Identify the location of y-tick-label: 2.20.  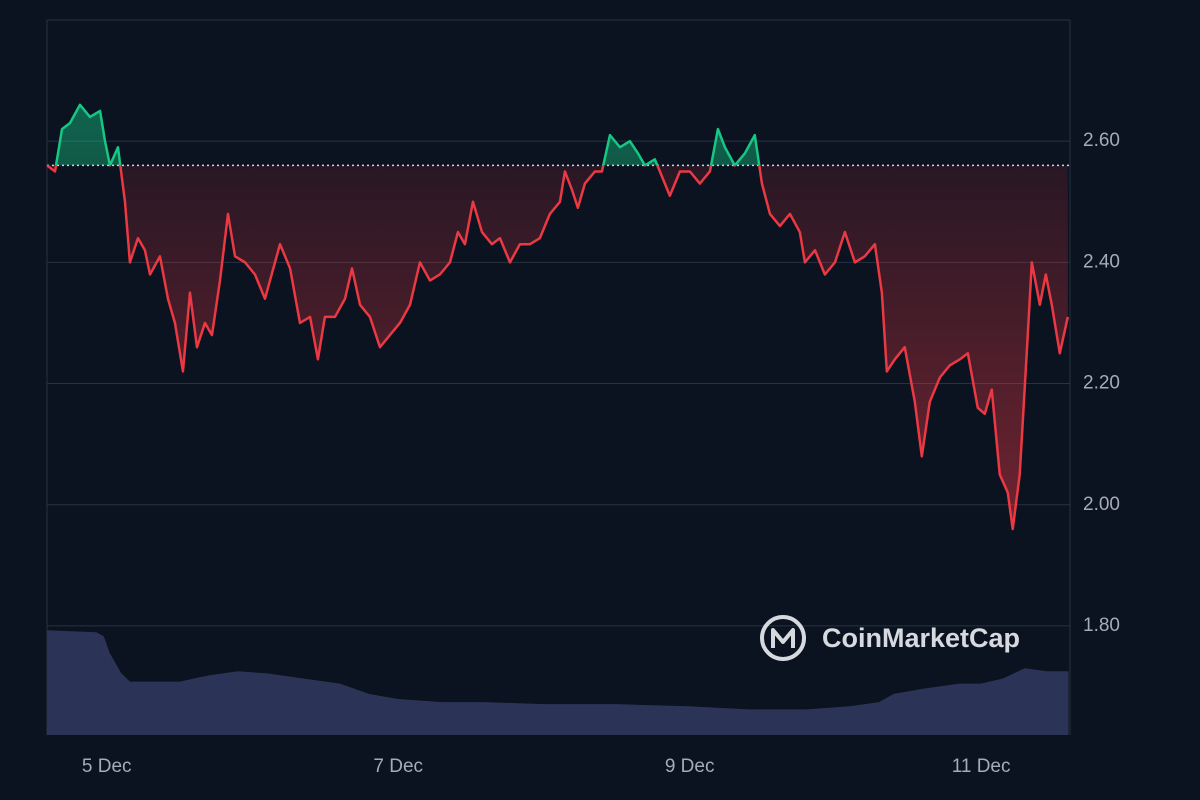
(1101, 383).